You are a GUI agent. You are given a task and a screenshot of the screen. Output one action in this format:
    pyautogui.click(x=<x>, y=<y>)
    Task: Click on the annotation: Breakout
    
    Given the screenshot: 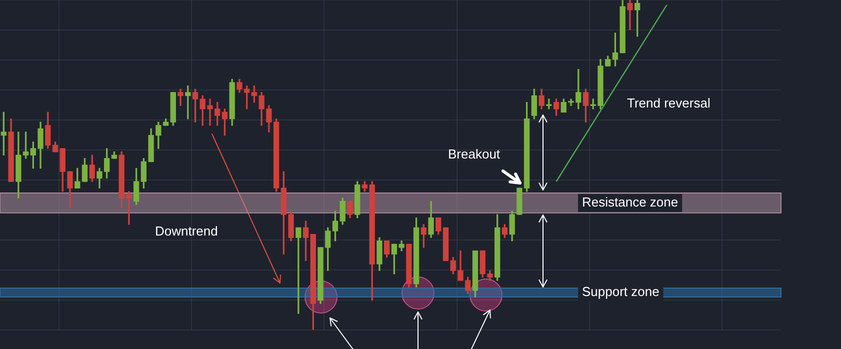 What is the action you would take?
    pyautogui.click(x=474, y=154)
    